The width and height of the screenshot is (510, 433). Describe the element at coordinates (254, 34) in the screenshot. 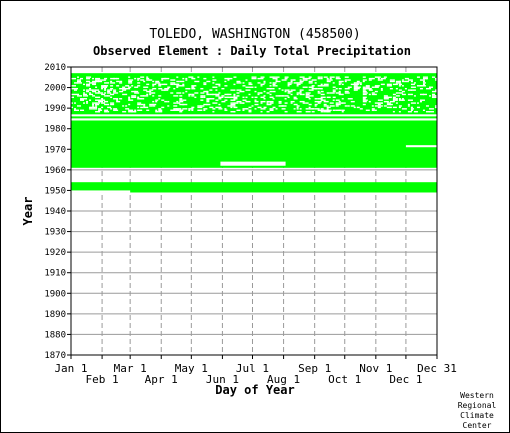

I see `chart-title: TOLEDO, WASHINGTON (458500)` at that location.